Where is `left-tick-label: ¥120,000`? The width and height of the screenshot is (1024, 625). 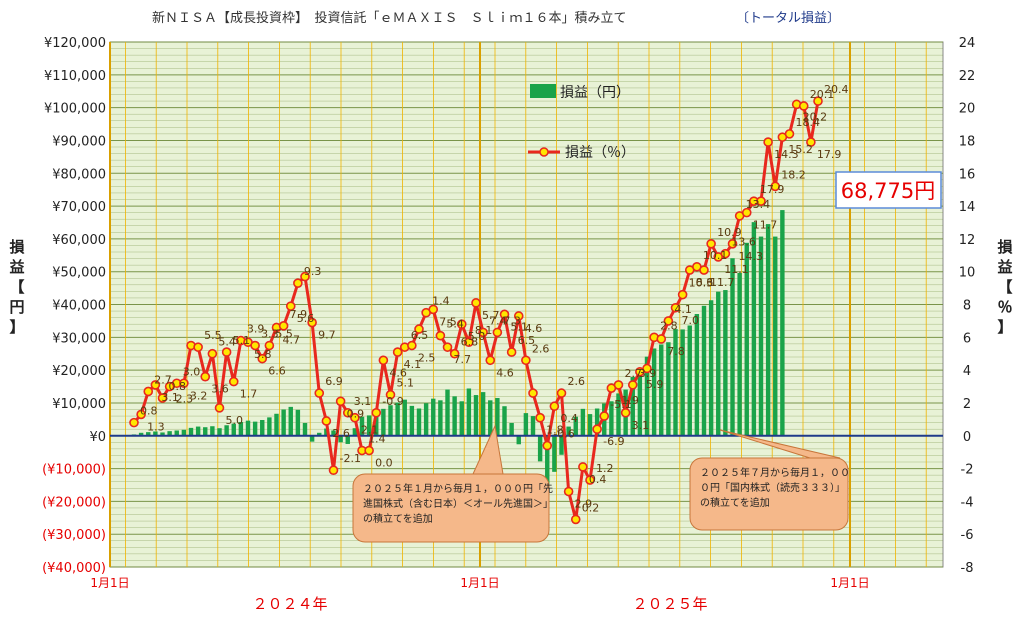
left-tick-label: ¥120,000 is located at coordinates (75, 43).